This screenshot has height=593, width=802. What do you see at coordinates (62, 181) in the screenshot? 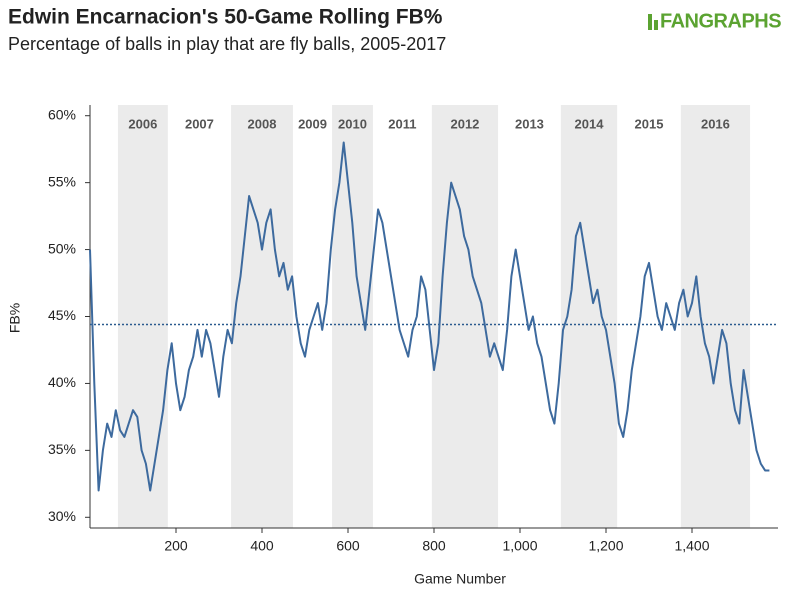
I see `y-tick-label: 55%` at bounding box center [62, 181].